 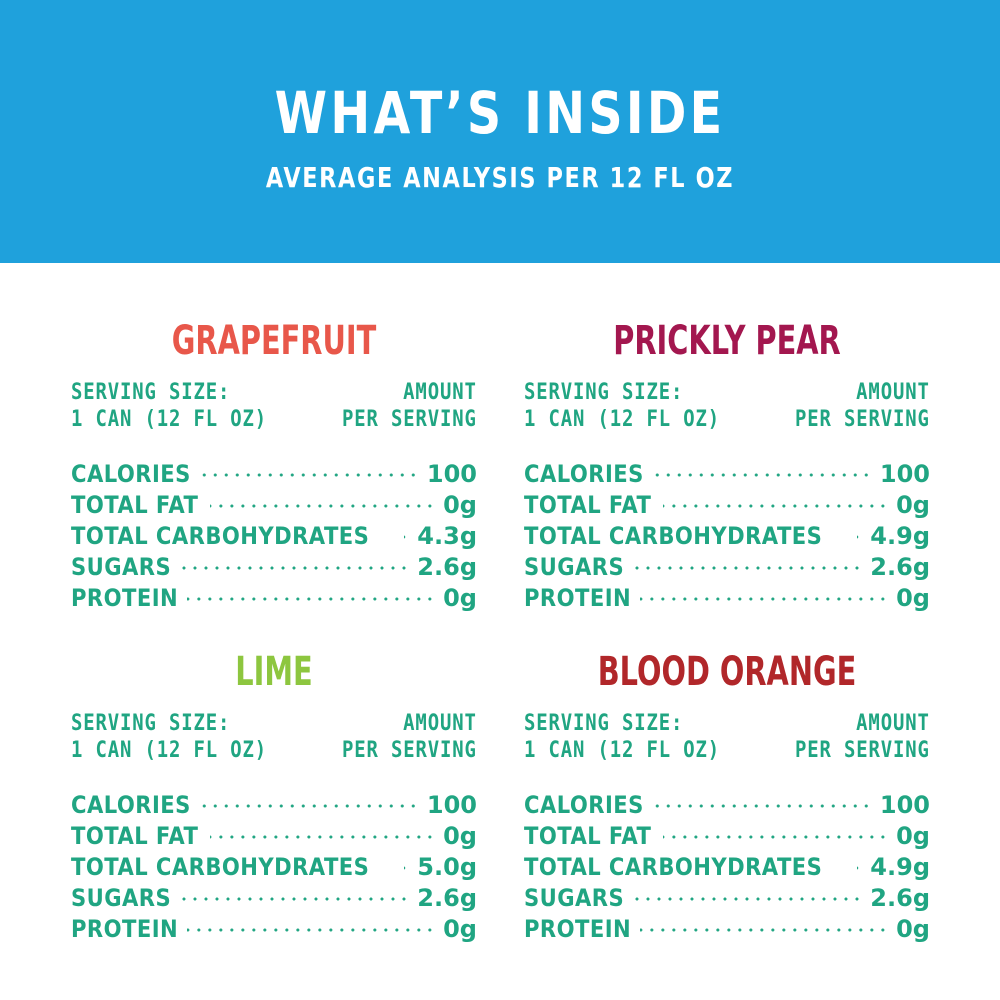 I want to click on flavor-title: GRAPEFRUIT, so click(x=274, y=341).